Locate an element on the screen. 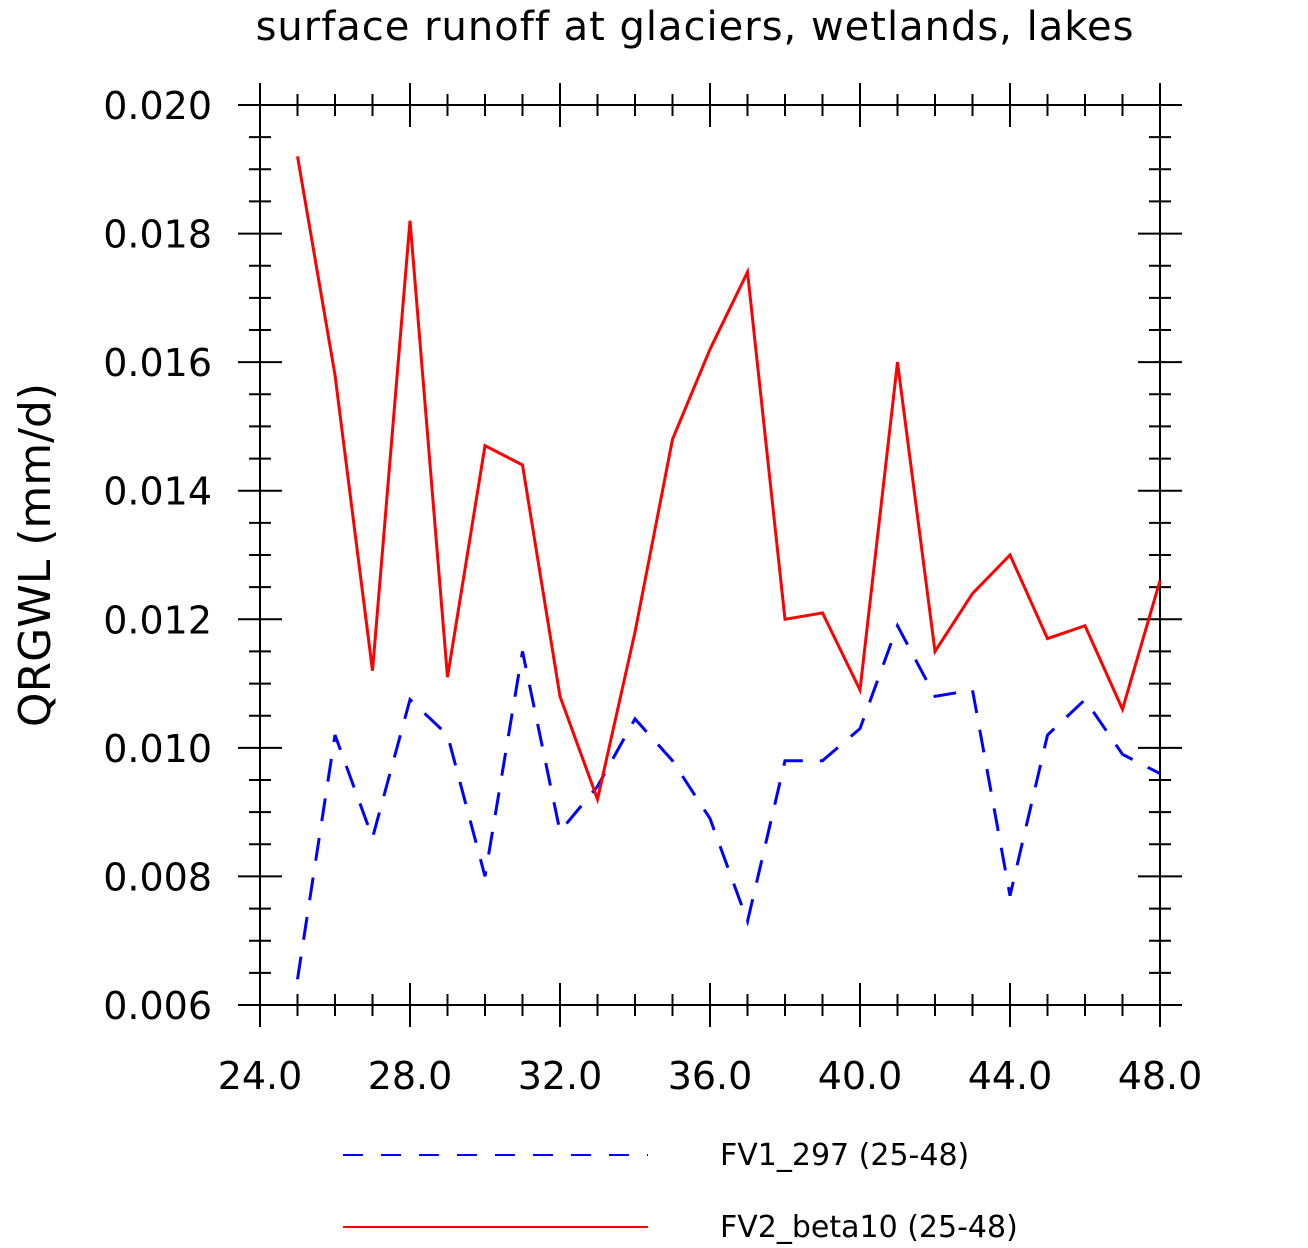 The height and width of the screenshot is (1248, 1308). y-tick-labels: 0.006 0.008 0.010 0.012 0.014 0.016 0.018 0.020 is located at coordinates (157, 556).